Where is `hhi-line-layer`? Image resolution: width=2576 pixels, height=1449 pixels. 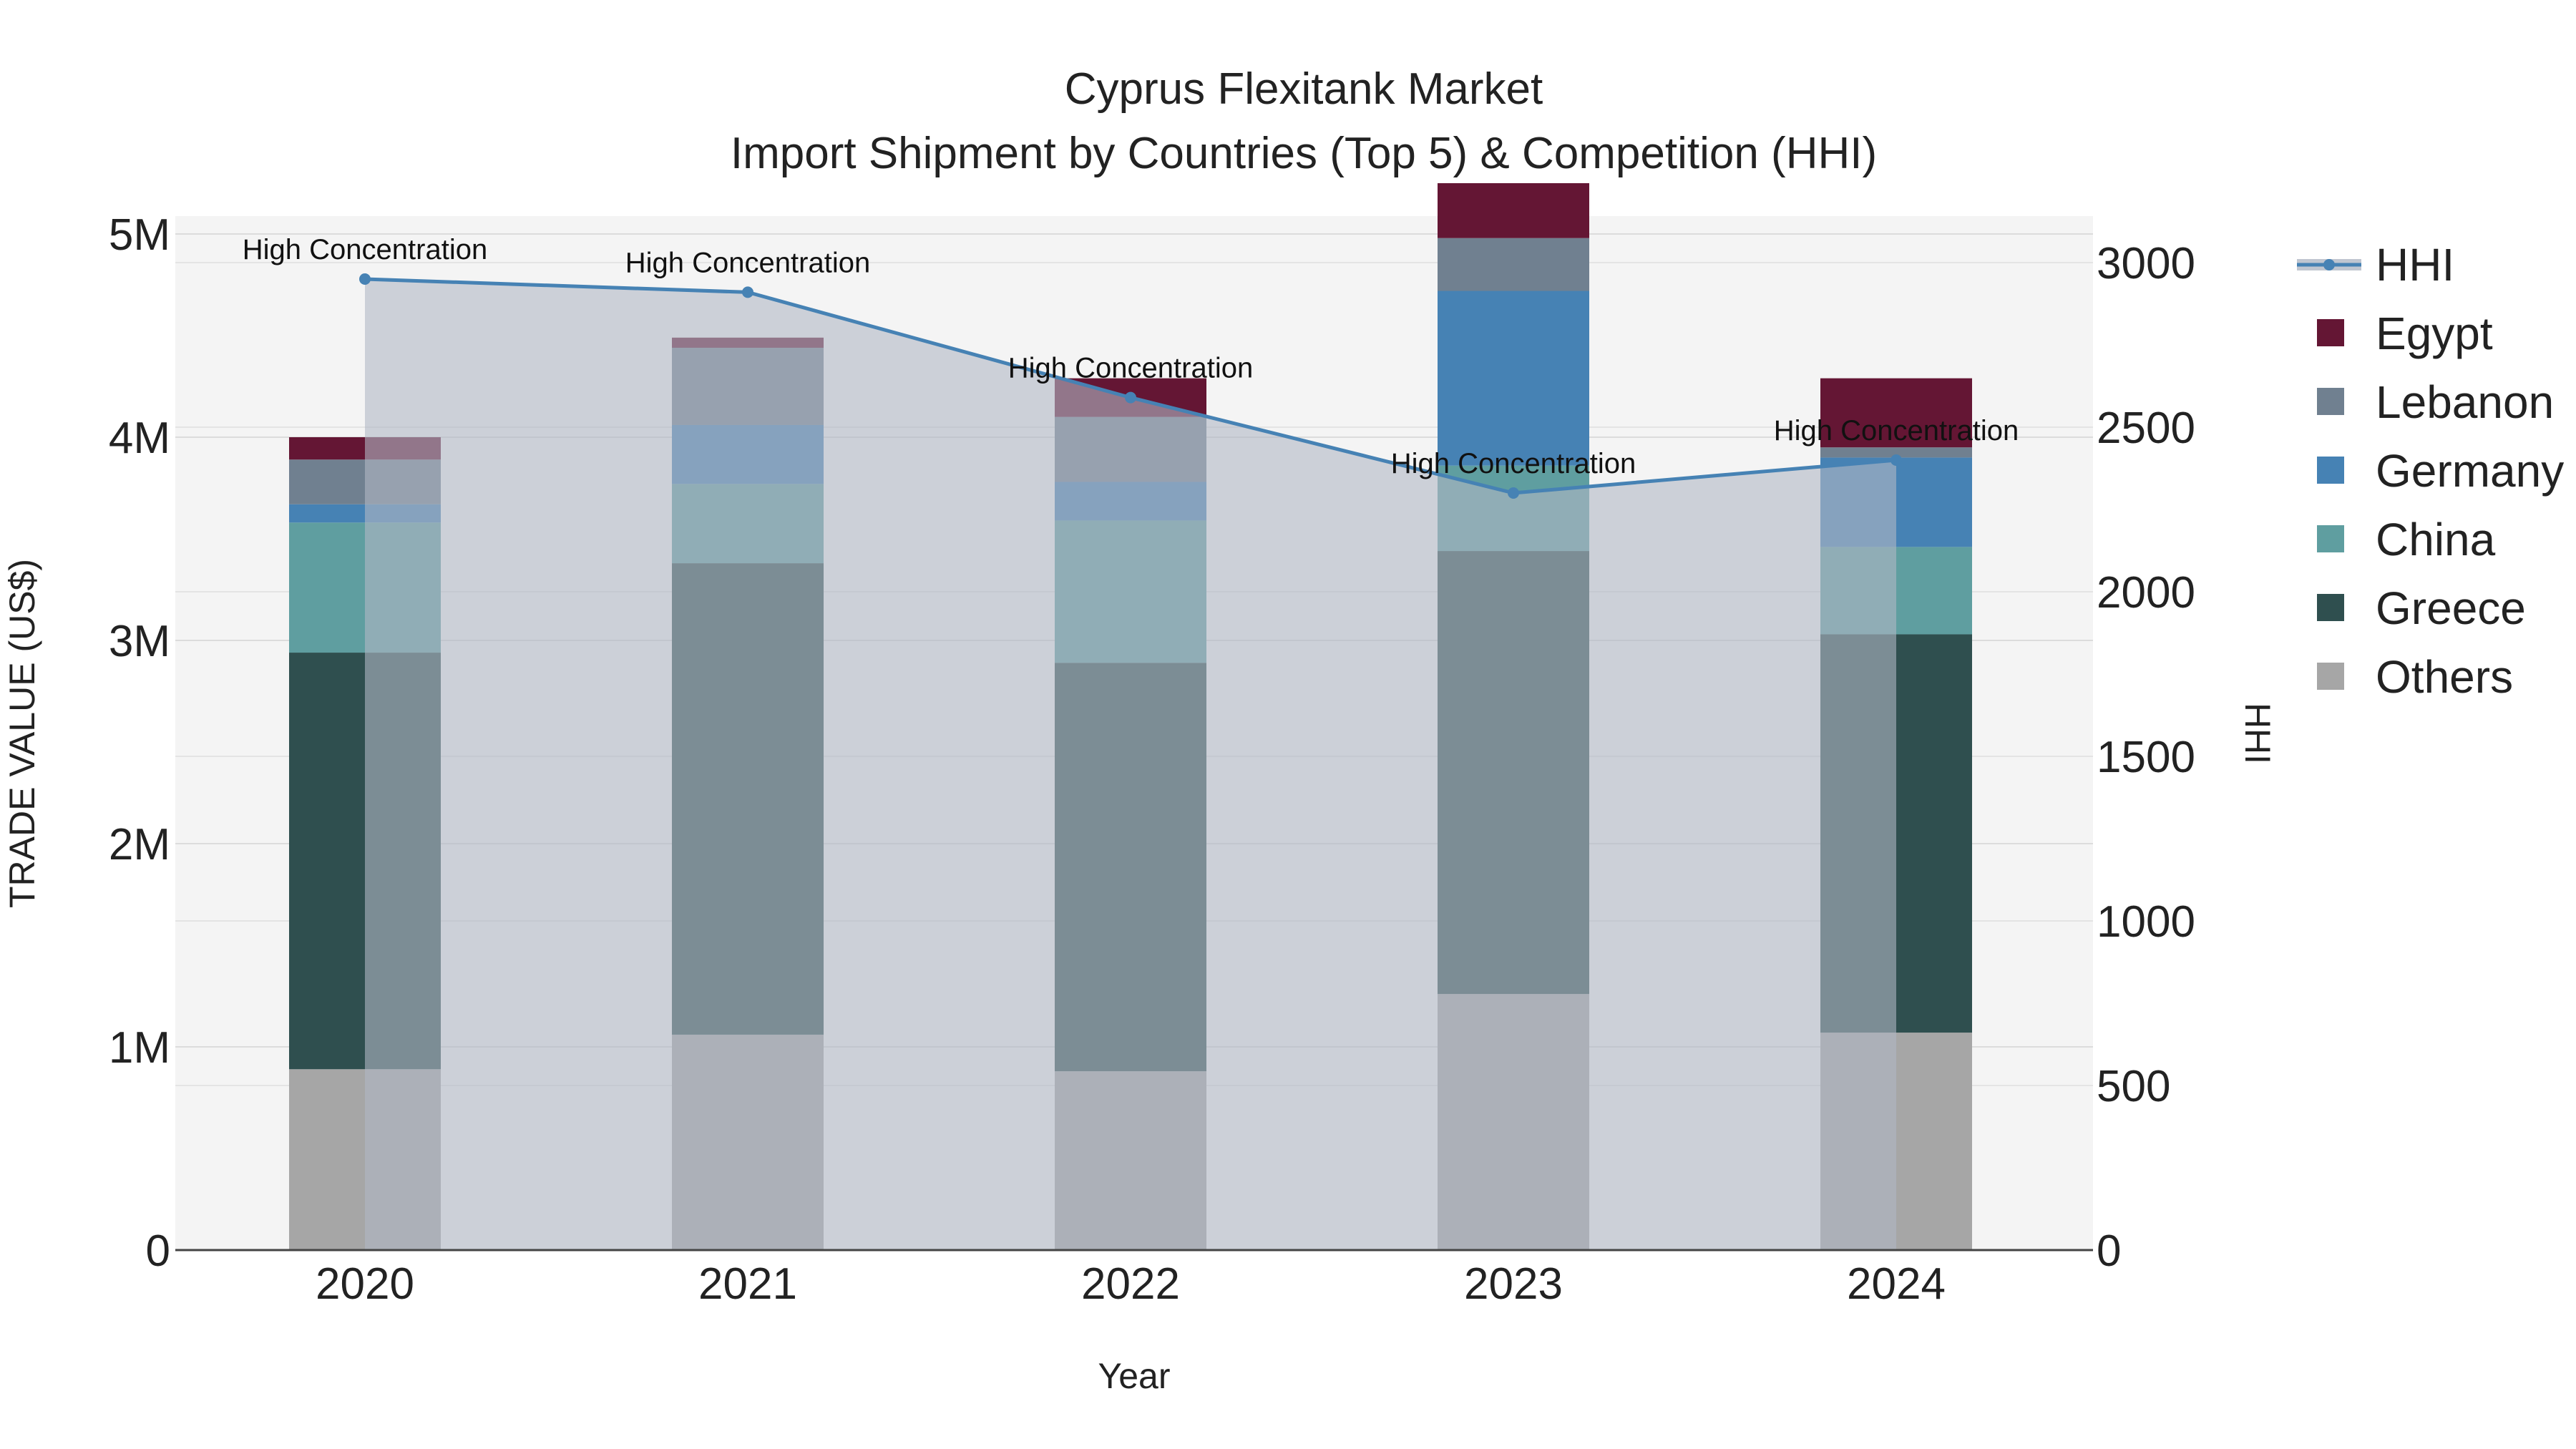
hhi-line-layer is located at coordinates (1130, 386).